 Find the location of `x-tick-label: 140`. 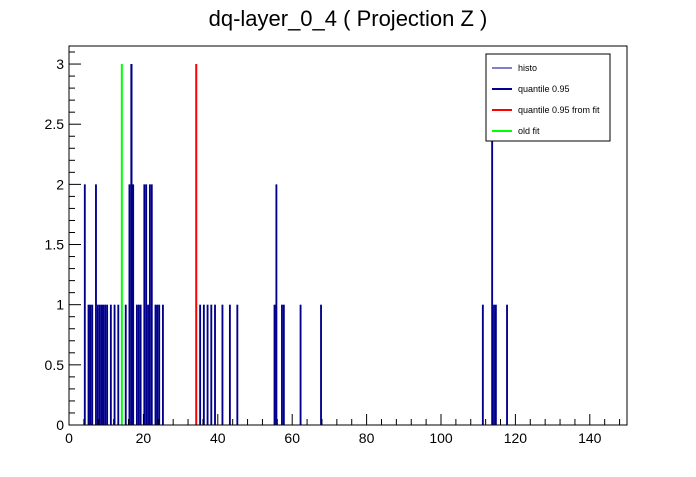

x-tick-label: 140 is located at coordinates (590, 438).